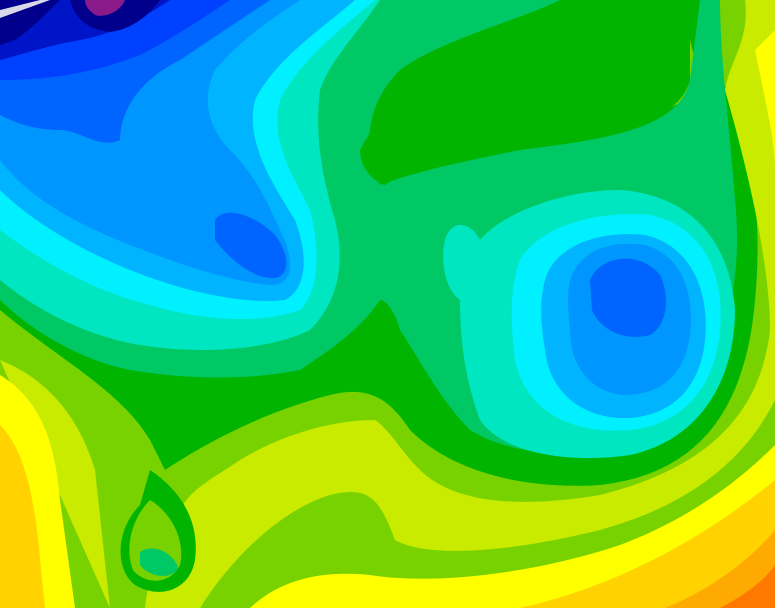  Describe the element at coordinates (251, 245) in the screenshot. I see `region-mid-blue-blob` at that location.